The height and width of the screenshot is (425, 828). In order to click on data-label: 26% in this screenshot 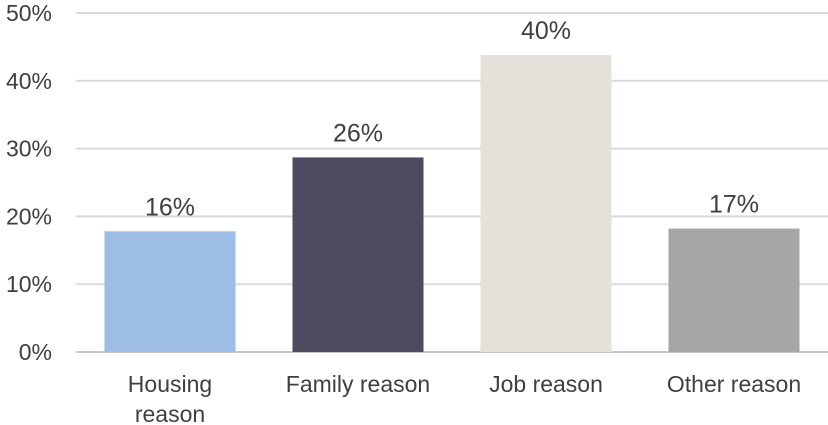, I will do `click(358, 133)`.